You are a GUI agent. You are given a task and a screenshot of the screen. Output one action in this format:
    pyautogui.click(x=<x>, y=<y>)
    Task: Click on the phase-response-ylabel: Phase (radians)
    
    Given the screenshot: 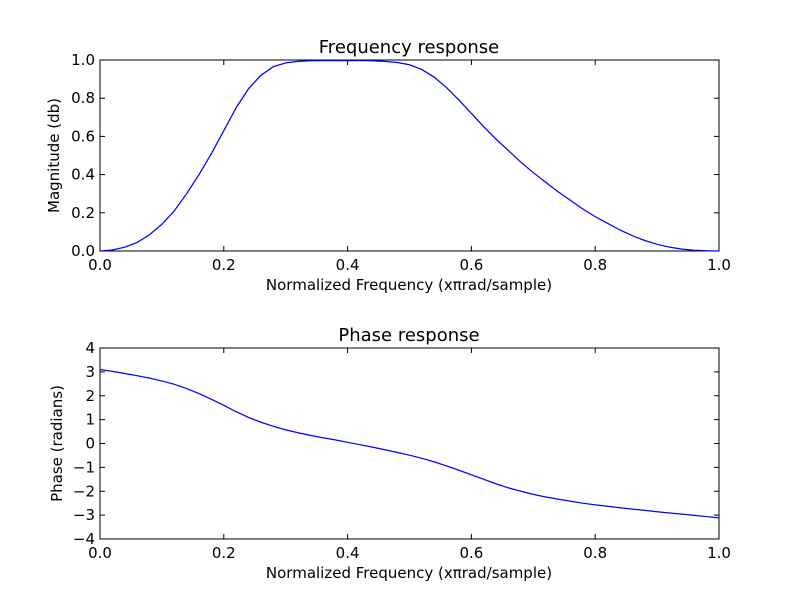 What is the action you would take?
    pyautogui.click(x=57, y=443)
    